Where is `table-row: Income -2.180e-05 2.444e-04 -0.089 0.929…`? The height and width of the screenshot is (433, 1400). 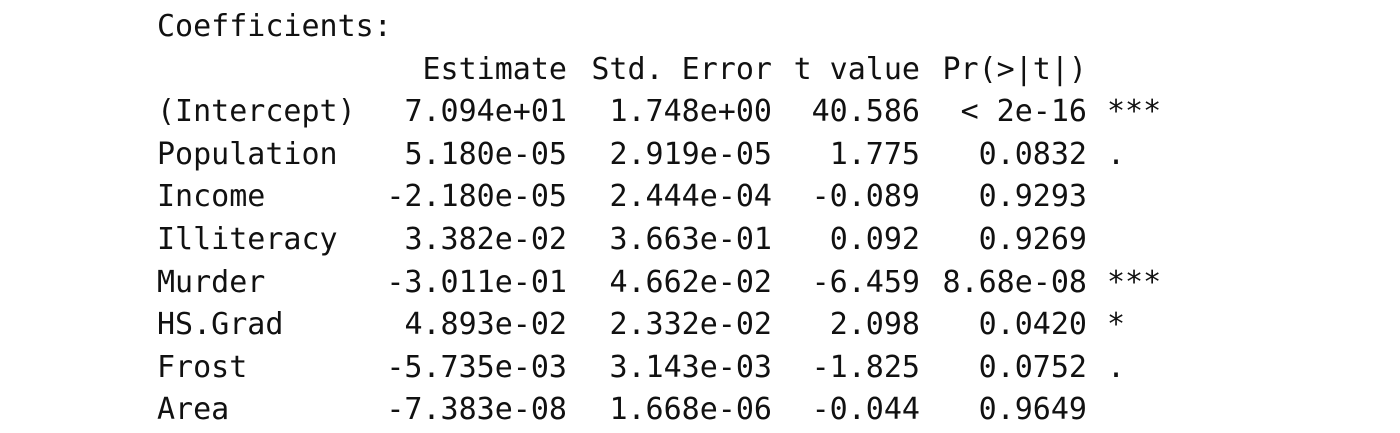 table-row: Income -2.180e-05 2.444e-04 -0.089 0.929… is located at coordinates (667, 197).